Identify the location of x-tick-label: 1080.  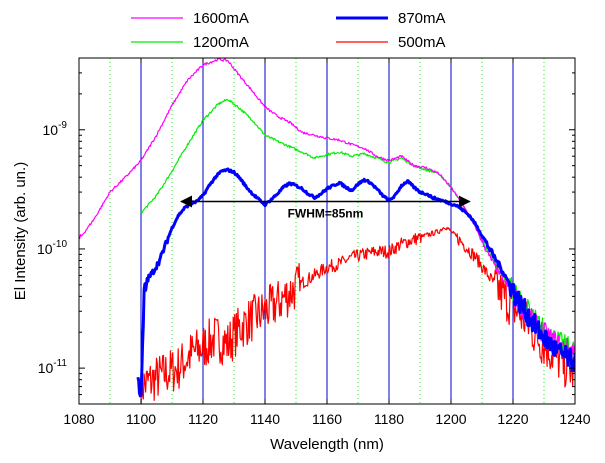
(78, 419).